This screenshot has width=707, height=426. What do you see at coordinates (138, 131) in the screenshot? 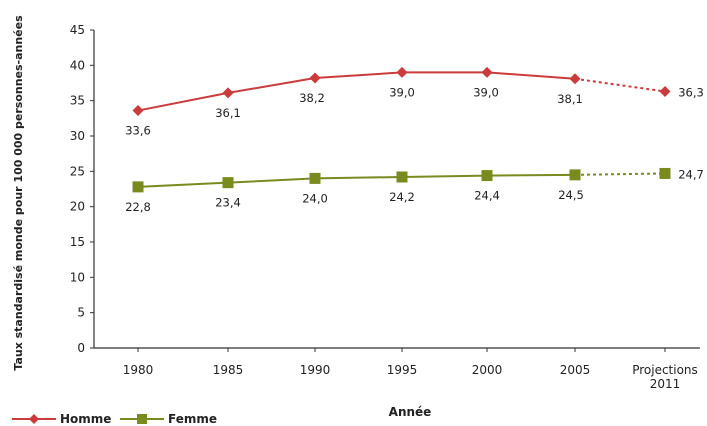
I see `data-label: 33,6` at bounding box center [138, 131].